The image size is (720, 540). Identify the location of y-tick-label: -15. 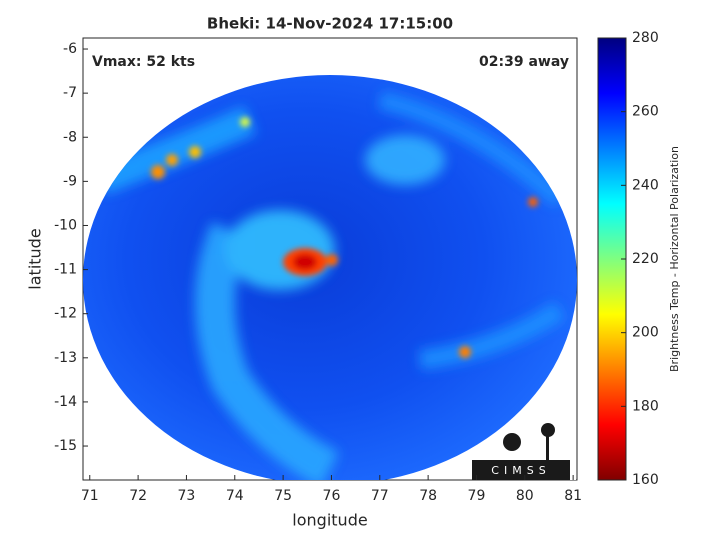
(65, 446).